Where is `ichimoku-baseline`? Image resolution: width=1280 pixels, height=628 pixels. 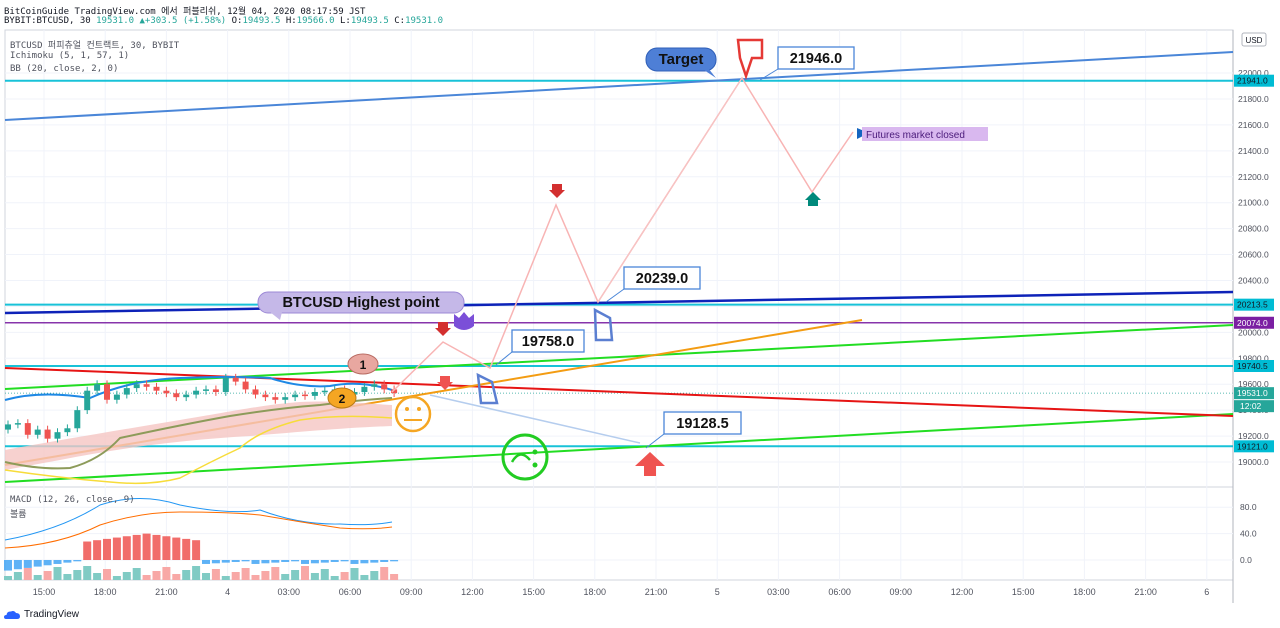 ichimoku-baseline is located at coordinates (198, 433).